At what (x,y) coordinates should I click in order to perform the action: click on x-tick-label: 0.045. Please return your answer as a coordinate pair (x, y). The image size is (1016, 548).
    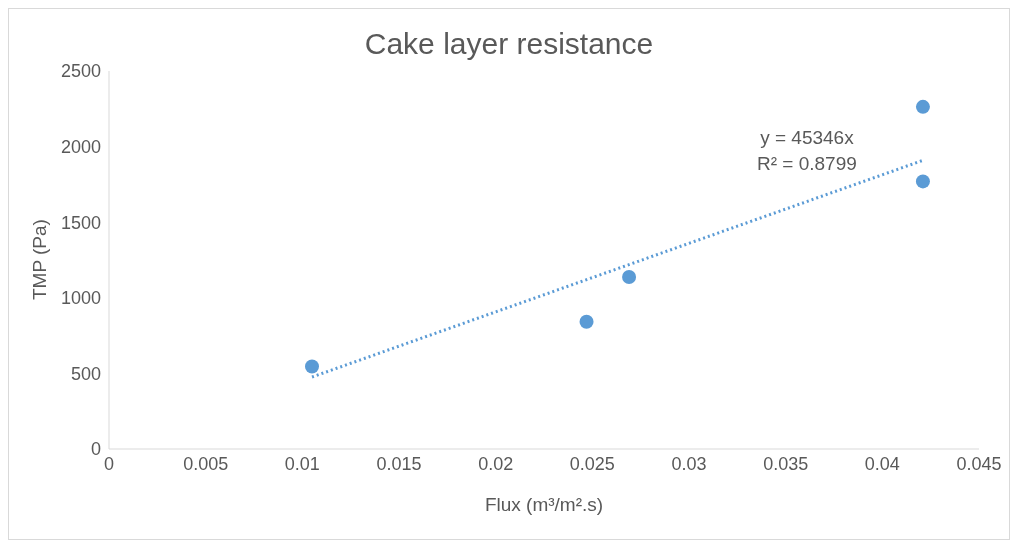
    Looking at the image, I should click on (979, 463).